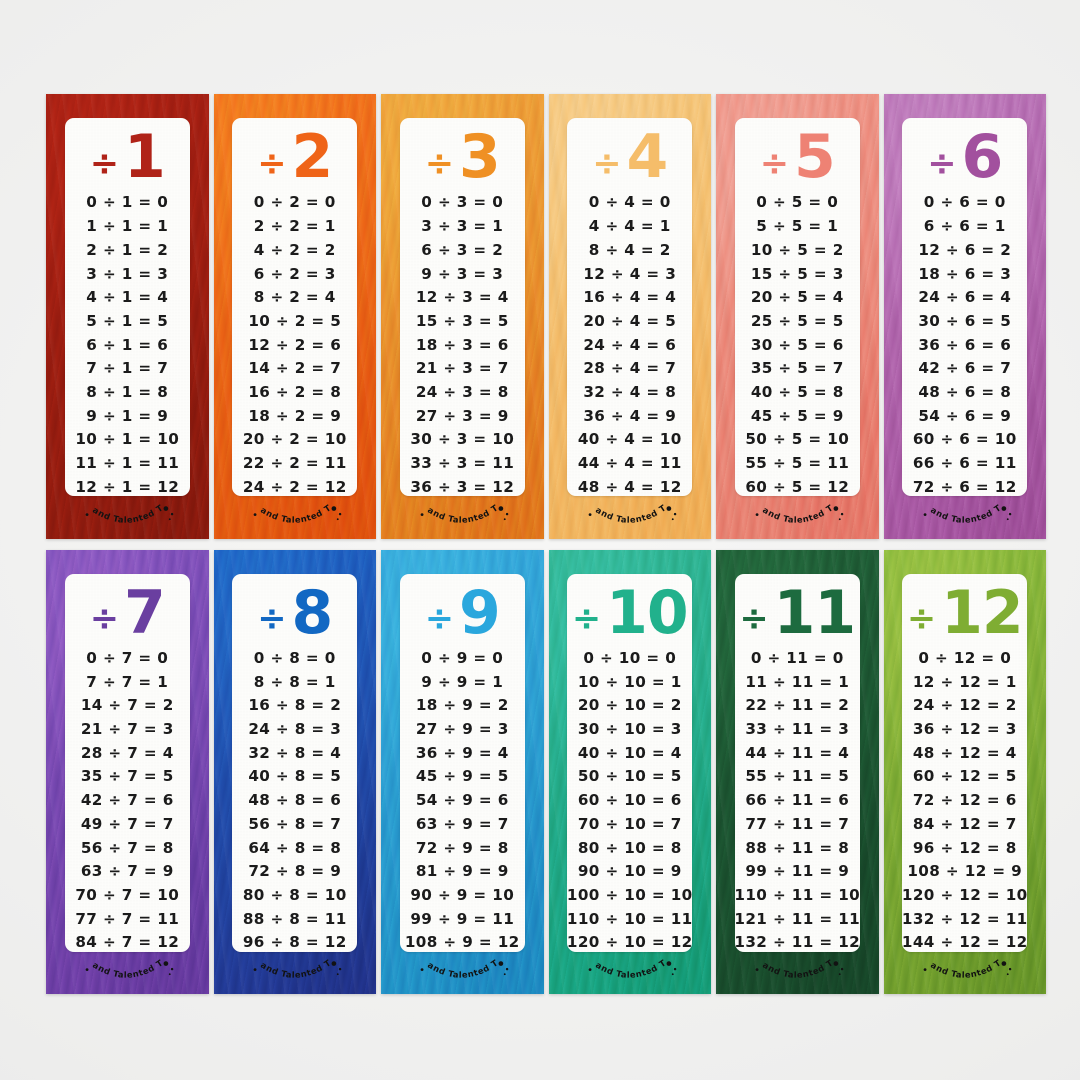 The width and height of the screenshot is (1080, 1080). Describe the element at coordinates (797, 463) in the screenshot. I see `fact-row: 55 ÷ 5 = 11` at that location.